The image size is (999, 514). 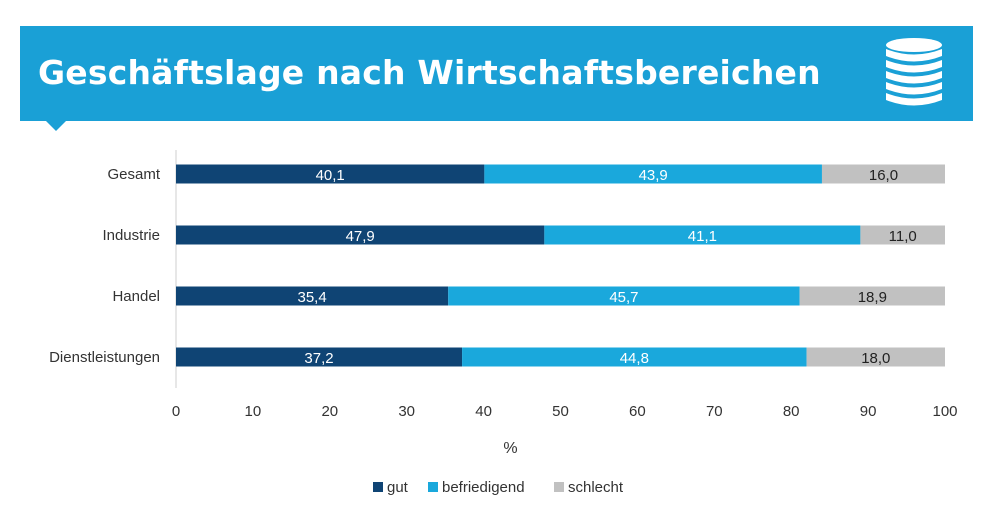 I want to click on x-tick-label: 50, so click(x=560, y=411).